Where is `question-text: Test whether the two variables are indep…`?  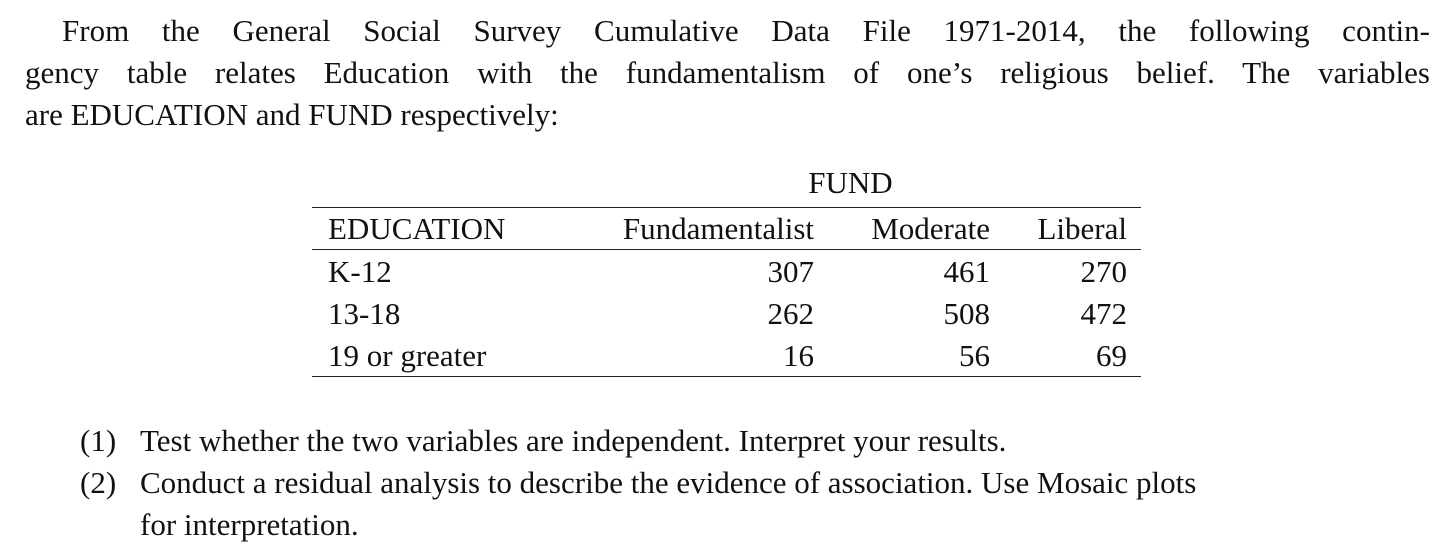
question-text: Test whether the two variables are indep… is located at coordinates (573, 440).